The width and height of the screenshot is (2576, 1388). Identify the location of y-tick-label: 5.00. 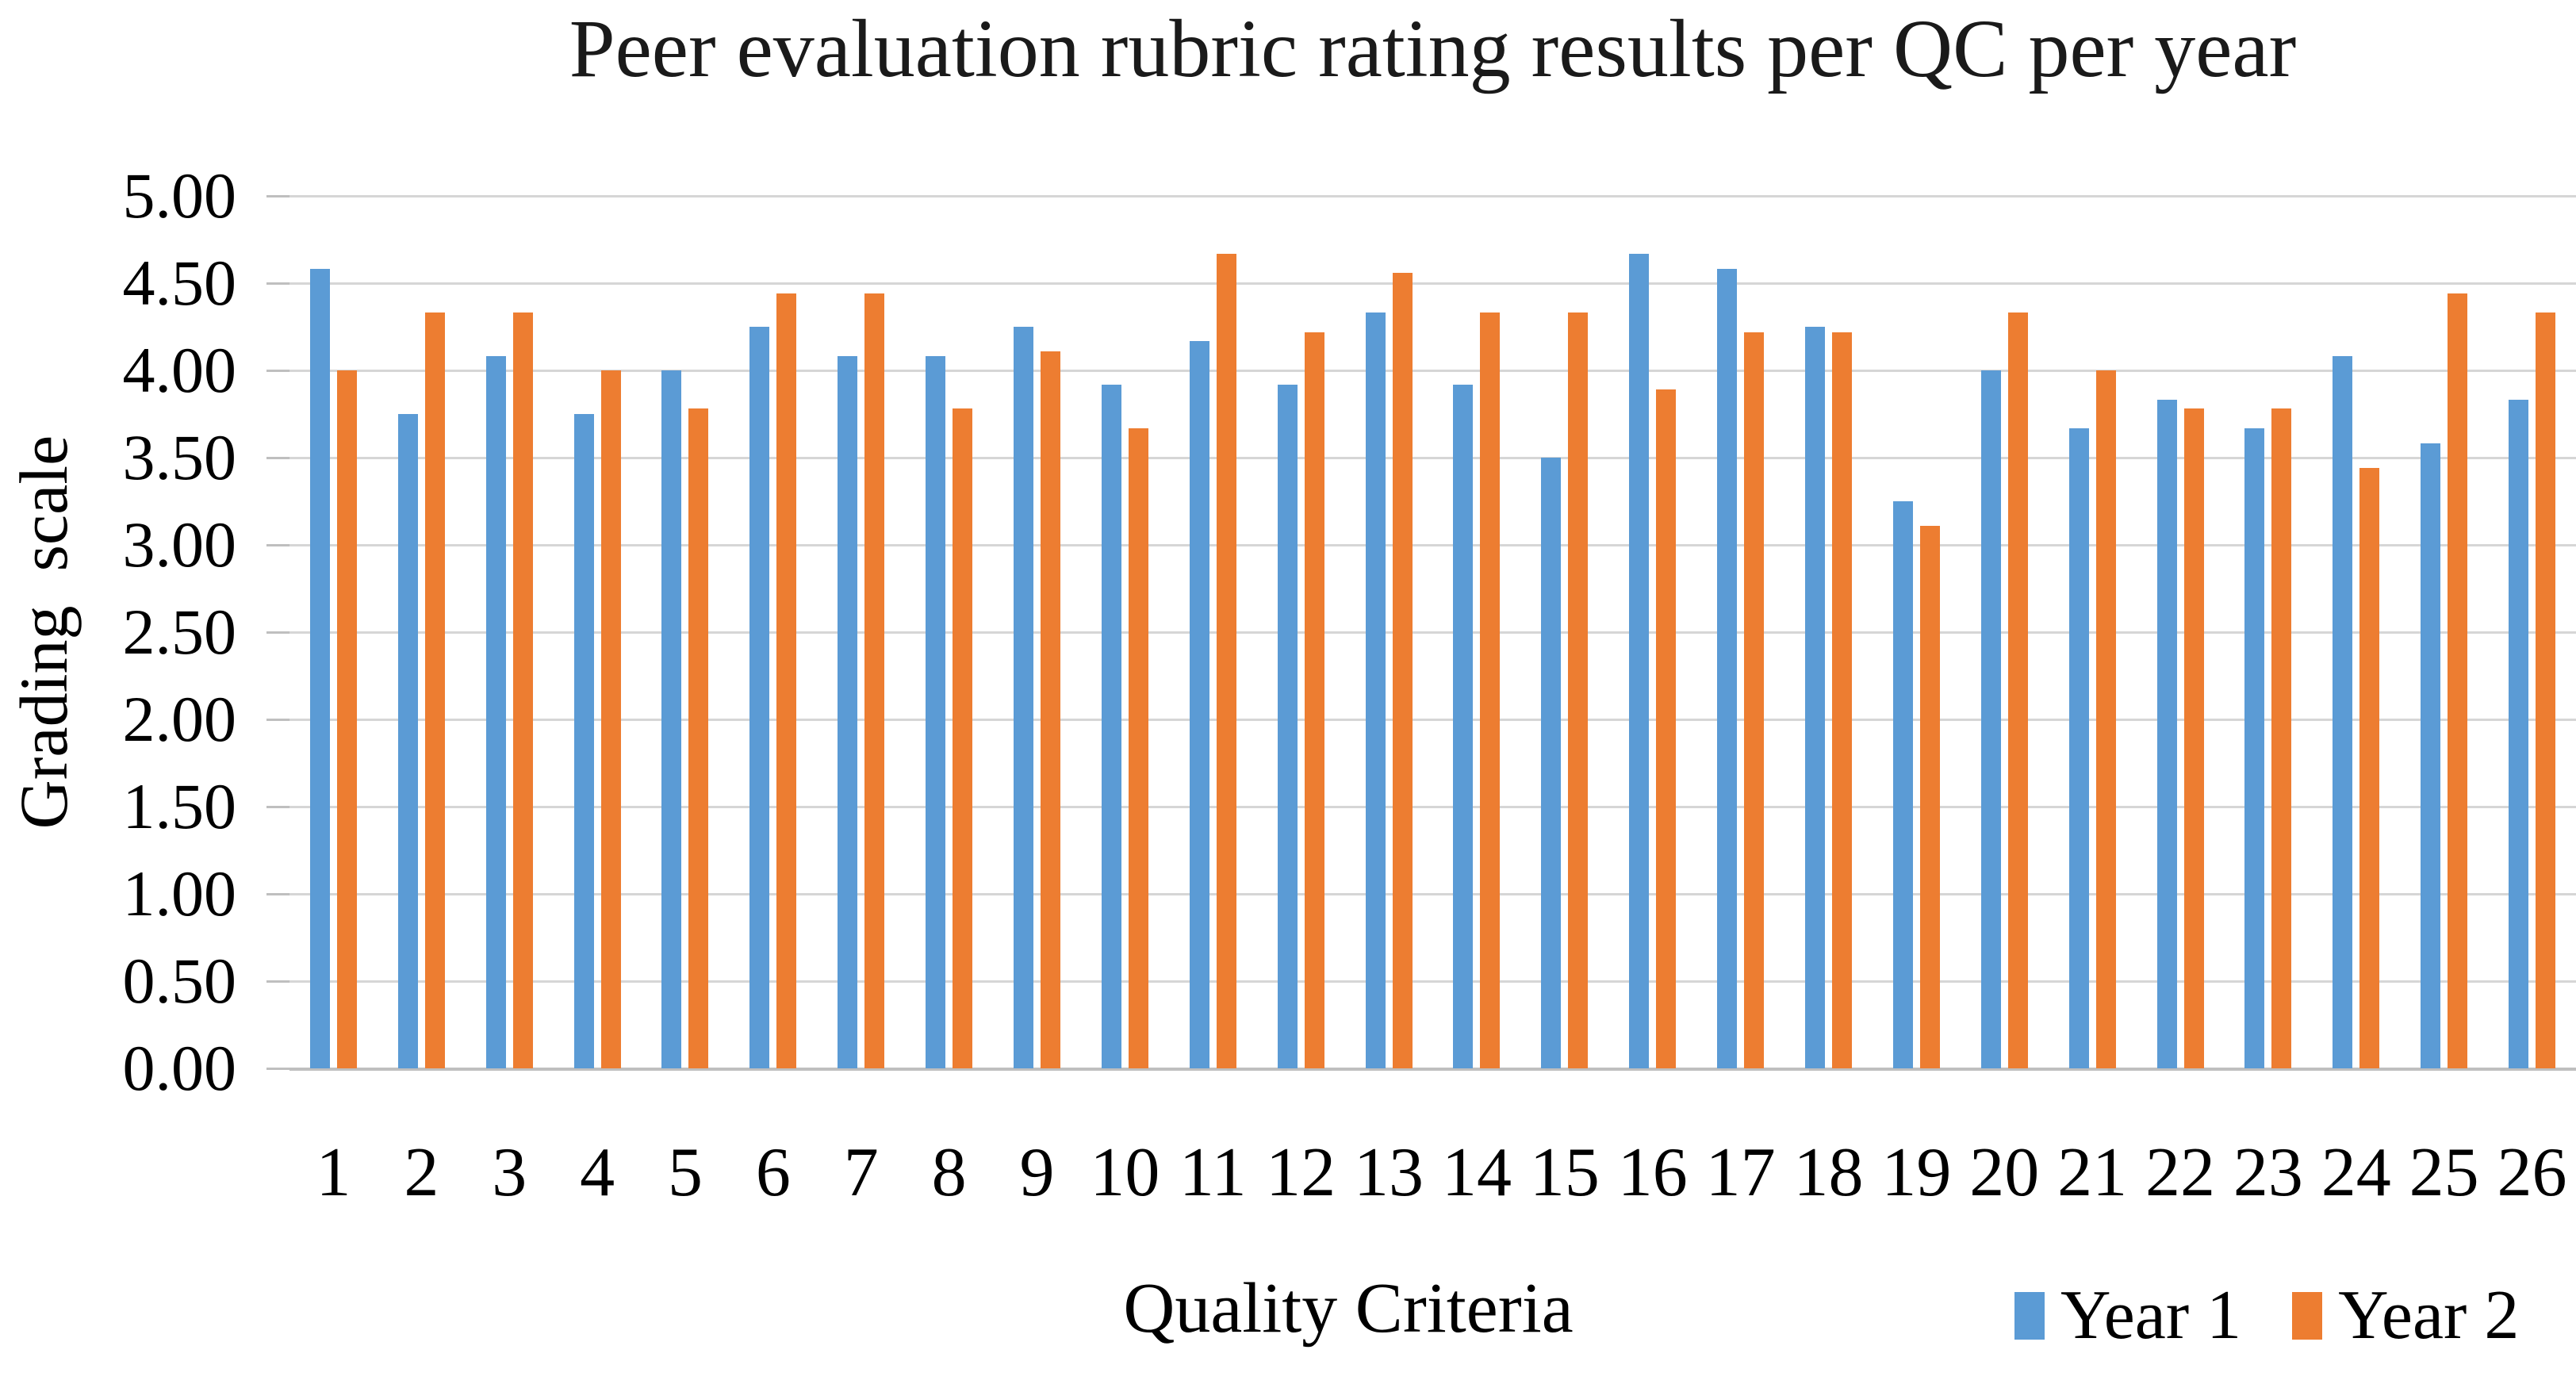
(180, 195).